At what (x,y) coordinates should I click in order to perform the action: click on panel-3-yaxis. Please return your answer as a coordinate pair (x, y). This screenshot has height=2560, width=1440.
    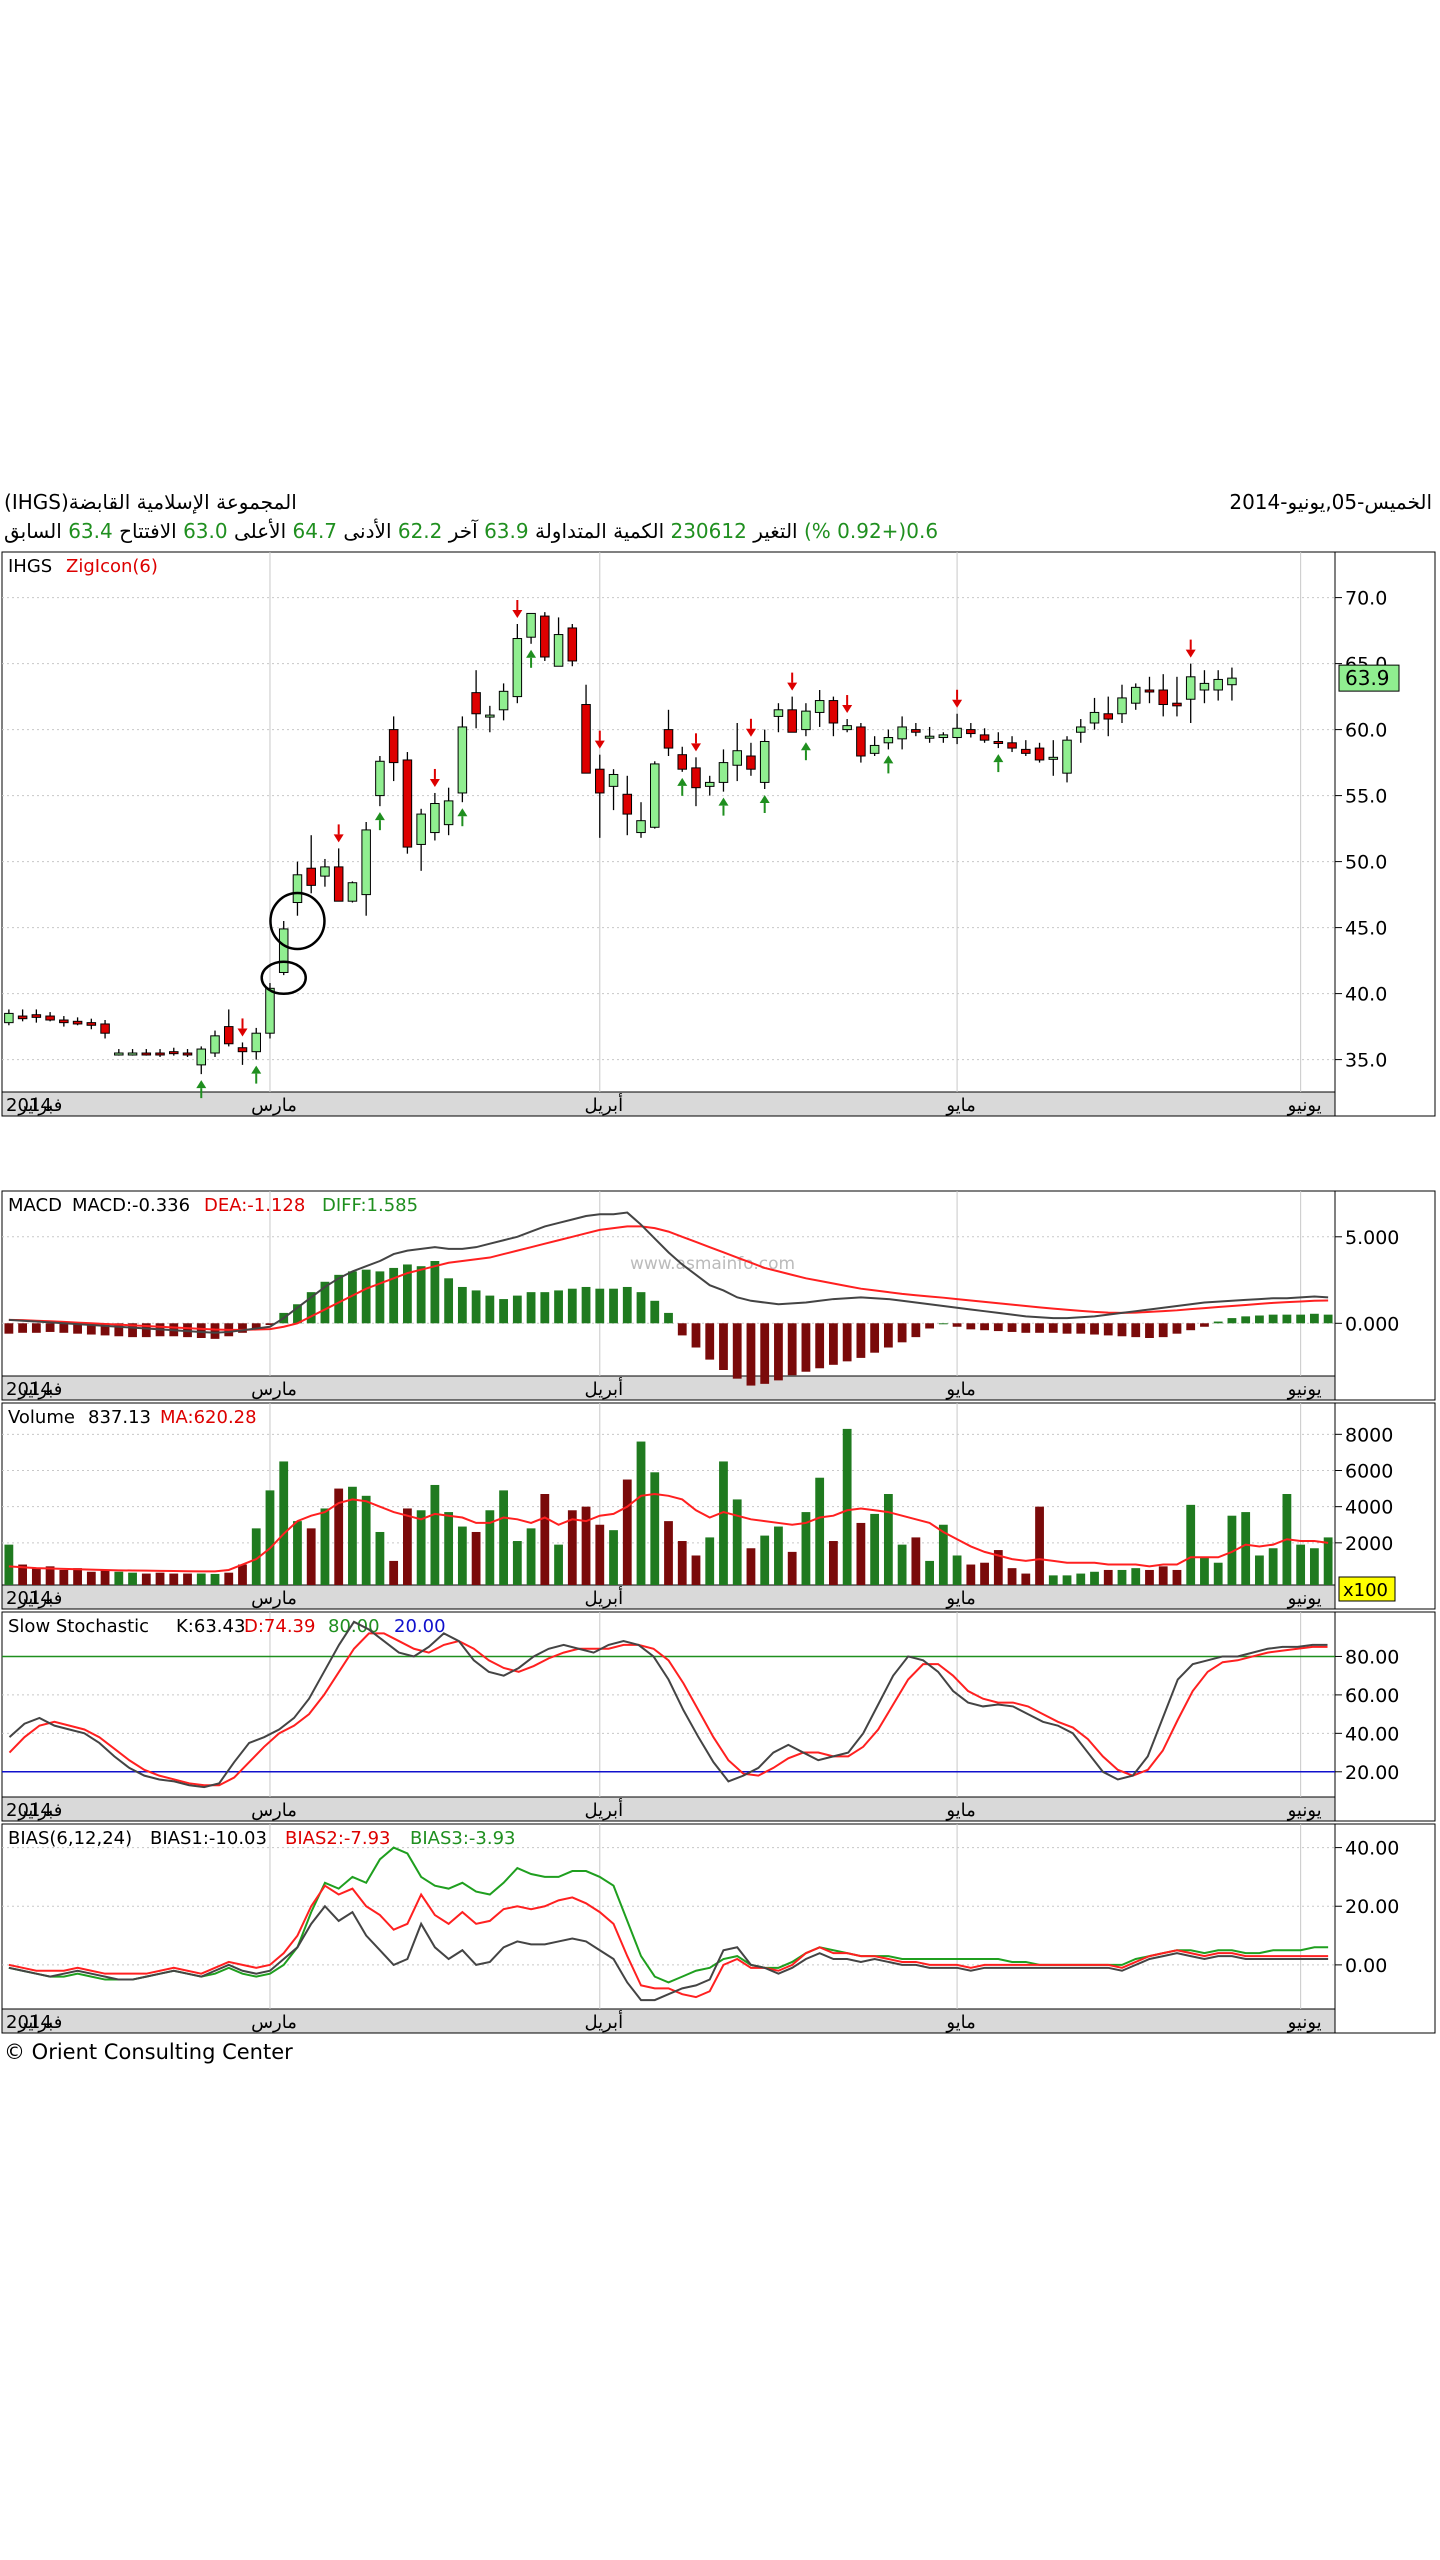
    Looking at the image, I should click on (1385, 1716).